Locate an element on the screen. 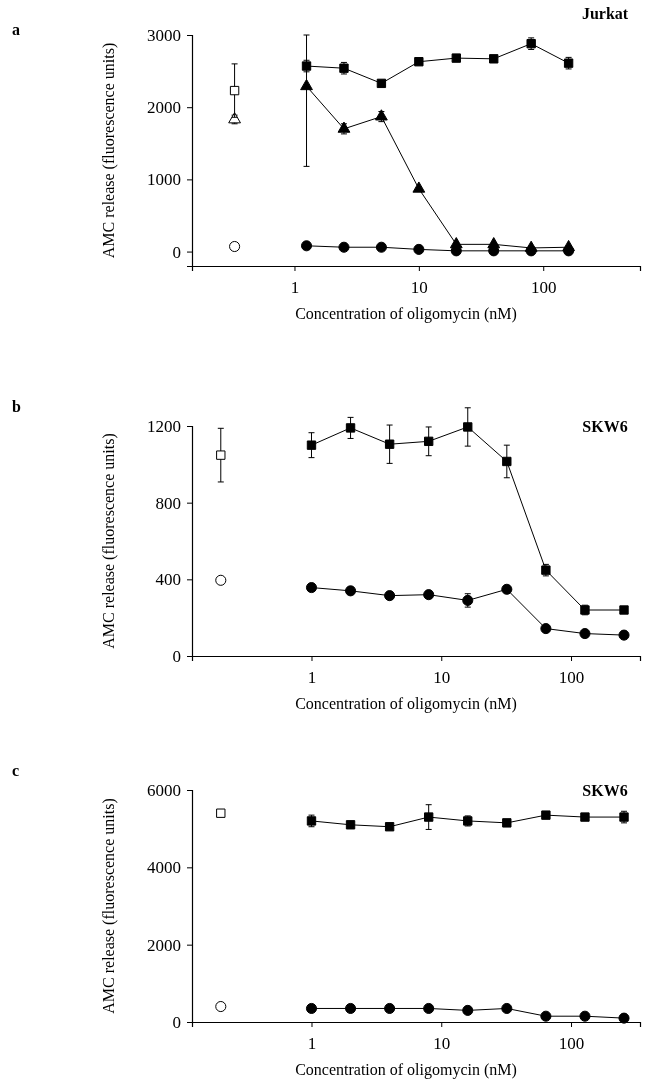 The height and width of the screenshot is (1085, 649). chart-title: Jurkat is located at coordinates (605, 13).